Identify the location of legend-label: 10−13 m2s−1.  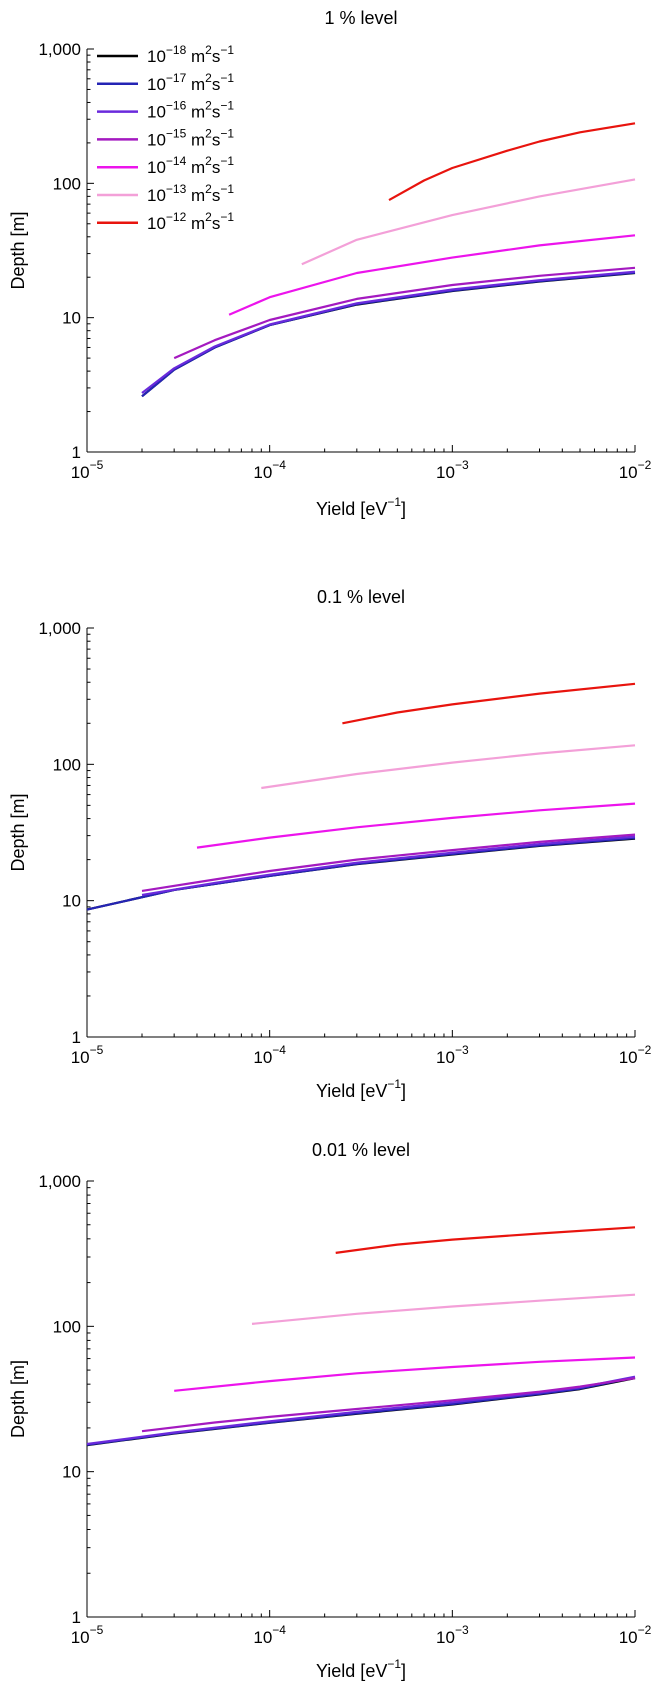
(190, 193).